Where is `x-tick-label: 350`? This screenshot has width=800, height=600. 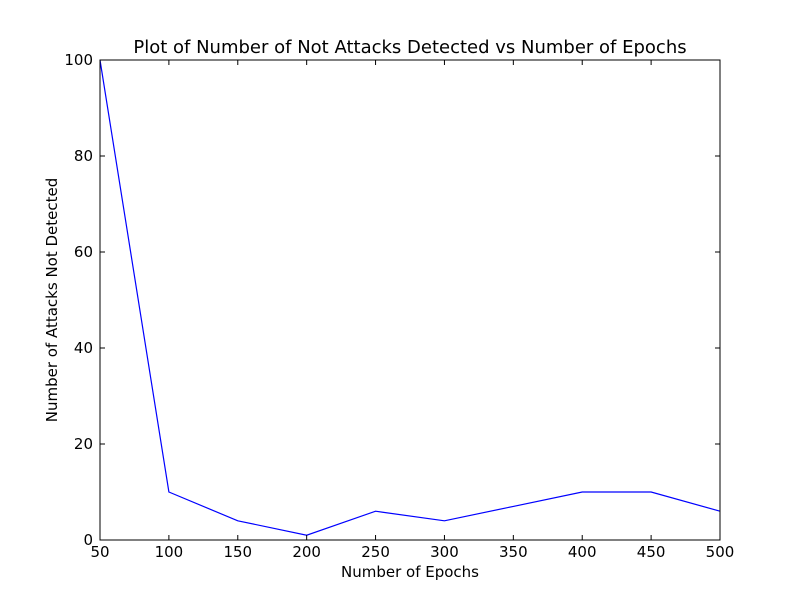
x-tick-label: 350 is located at coordinates (513, 552).